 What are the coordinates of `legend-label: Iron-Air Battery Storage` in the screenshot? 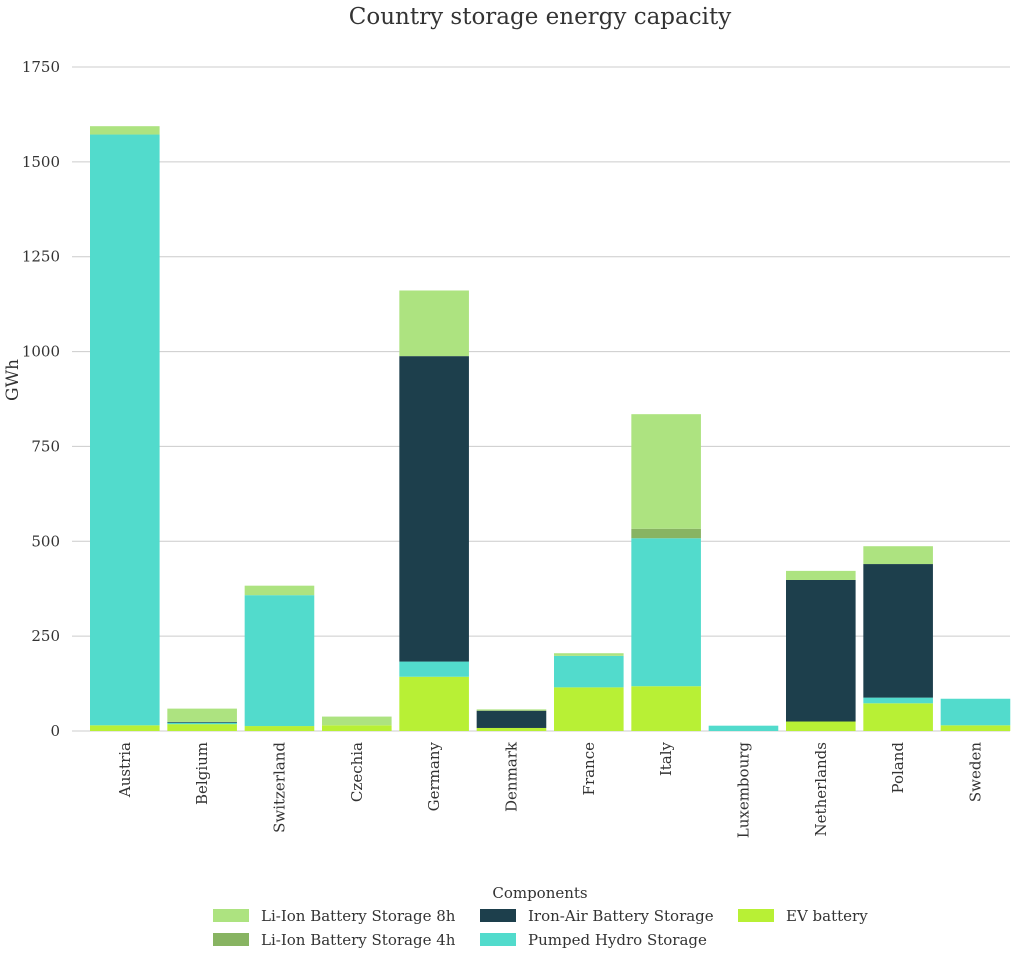 It's located at (621, 916).